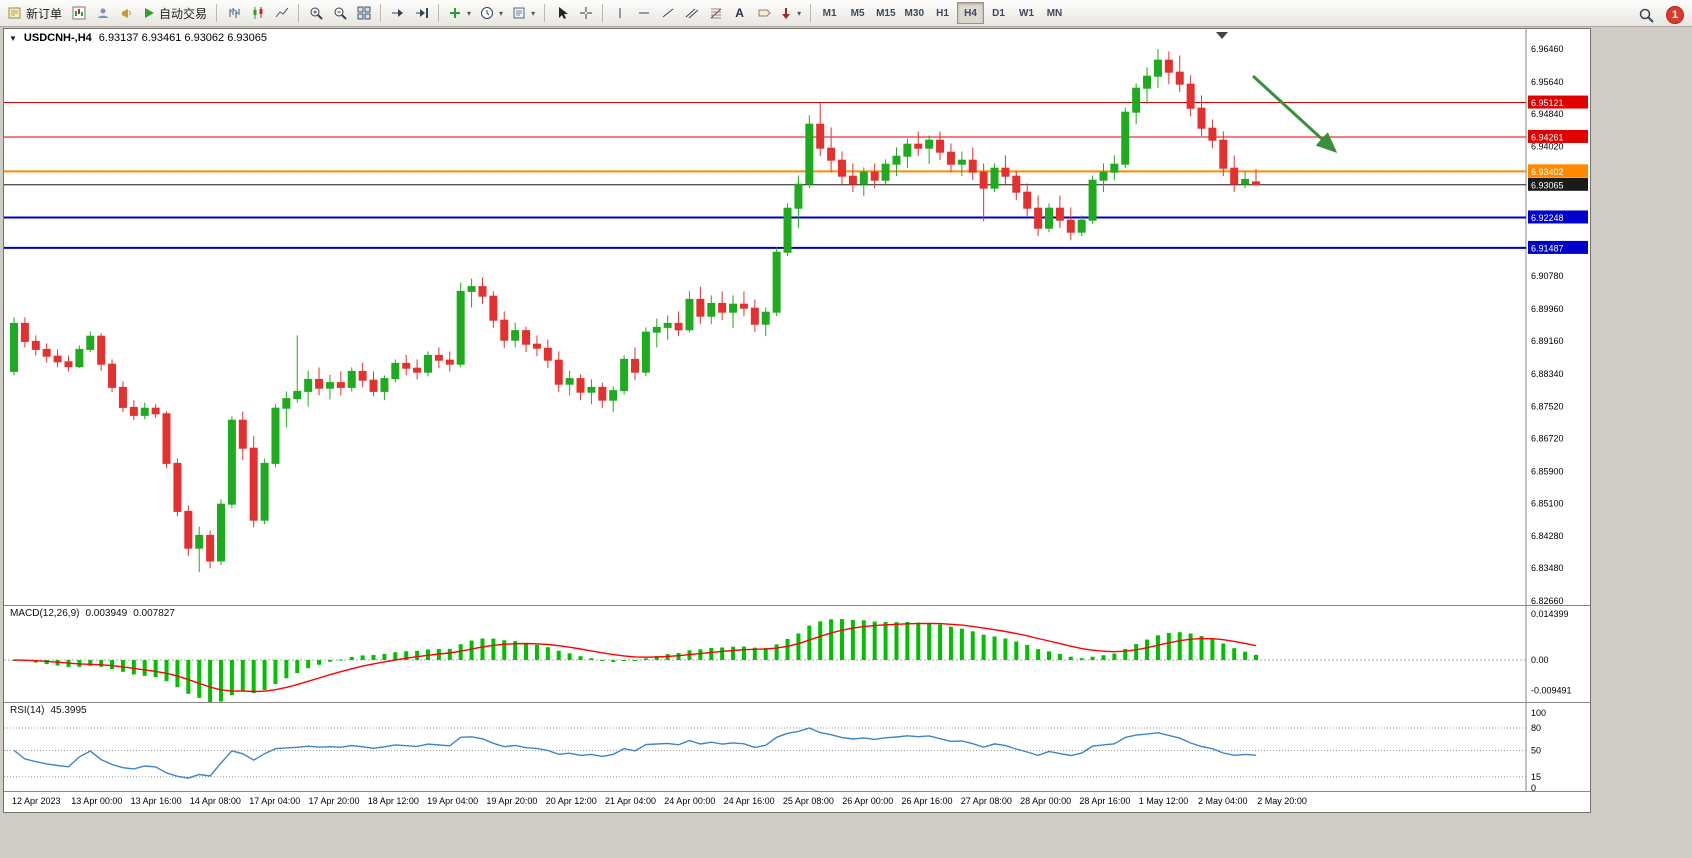  I want to click on channel-button, so click(691, 13).